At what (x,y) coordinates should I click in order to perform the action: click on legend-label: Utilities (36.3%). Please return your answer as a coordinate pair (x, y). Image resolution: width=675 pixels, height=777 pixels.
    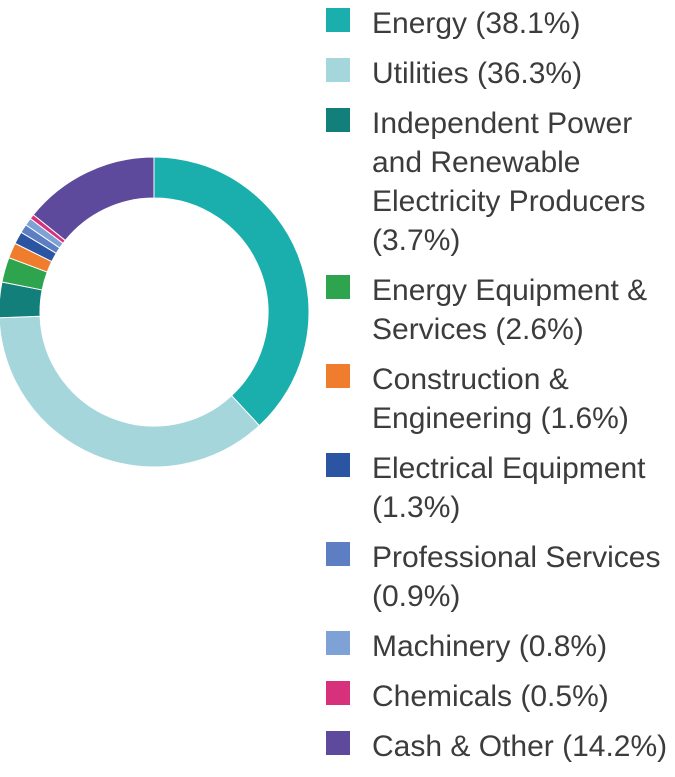
    Looking at the image, I should click on (477, 73).